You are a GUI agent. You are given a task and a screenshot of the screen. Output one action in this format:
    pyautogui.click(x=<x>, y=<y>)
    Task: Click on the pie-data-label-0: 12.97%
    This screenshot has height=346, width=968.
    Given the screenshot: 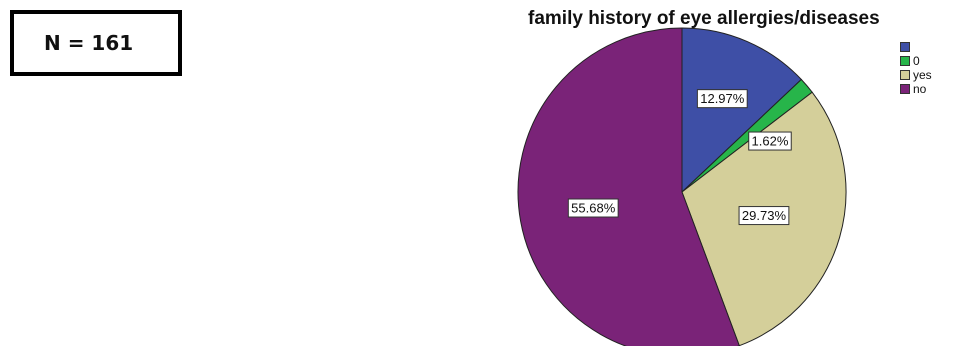 What is the action you would take?
    pyautogui.click(x=722, y=99)
    